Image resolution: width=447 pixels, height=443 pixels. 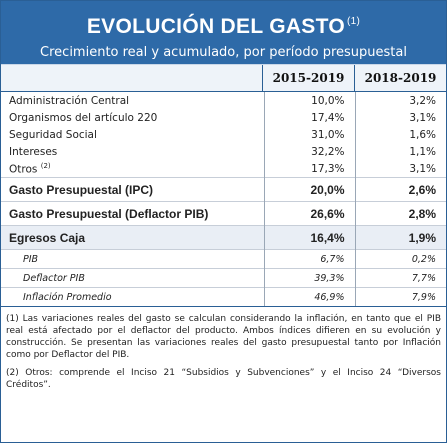 I want to click on row-value-2015-2019: 20,0%, so click(x=309, y=189).